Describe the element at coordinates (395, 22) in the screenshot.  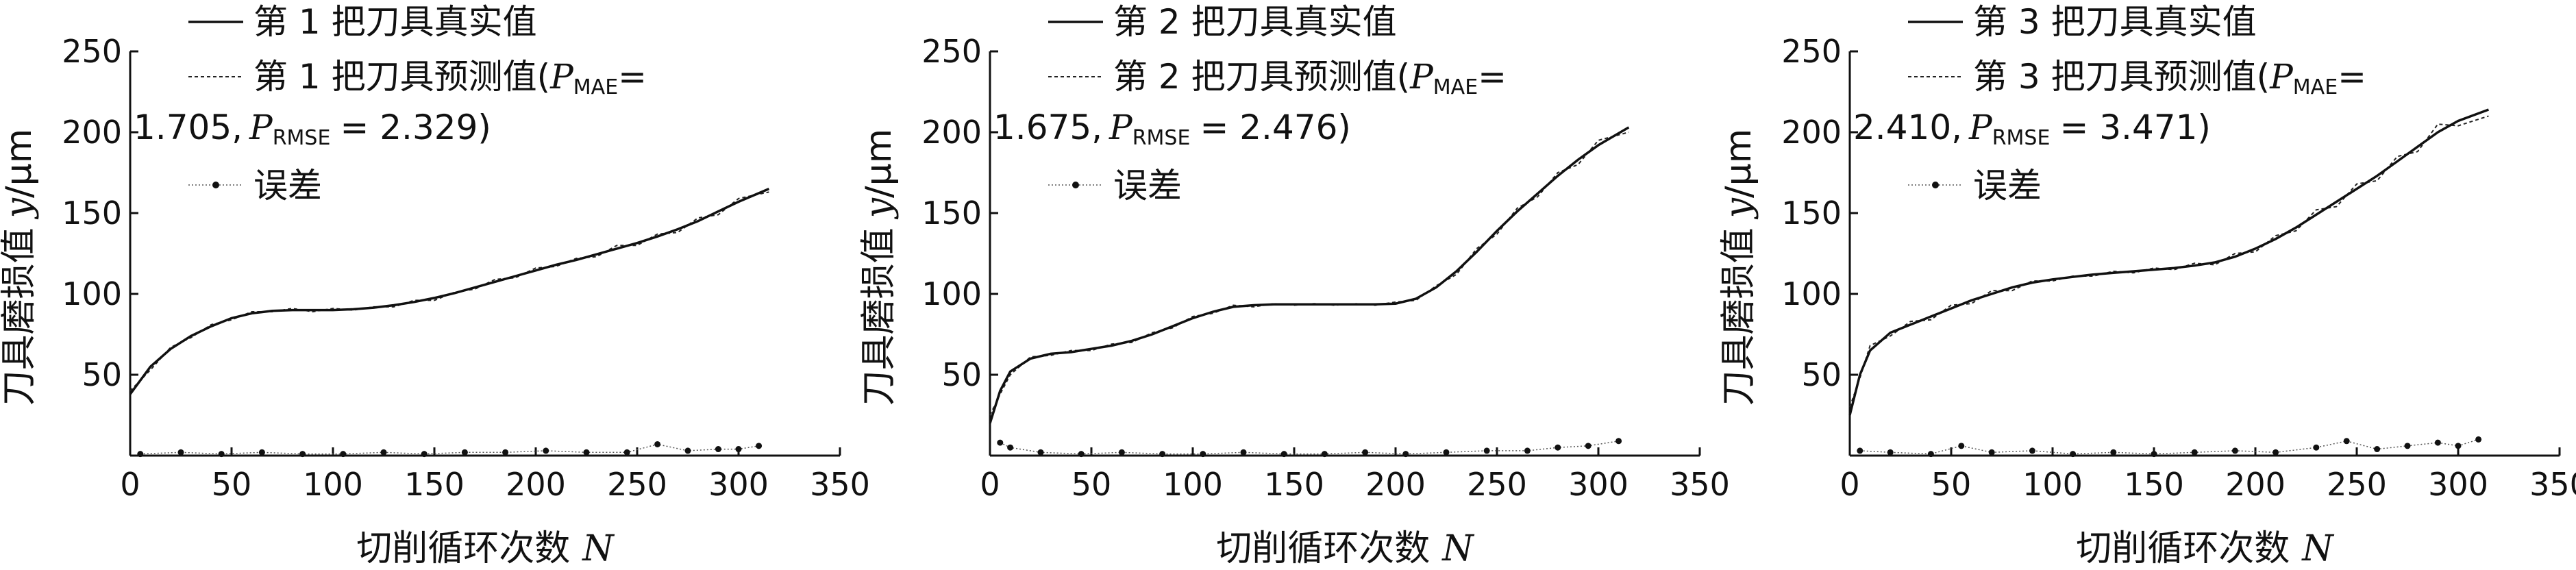
I see `legend-true-label: 第 1 把刀具真实值` at that location.